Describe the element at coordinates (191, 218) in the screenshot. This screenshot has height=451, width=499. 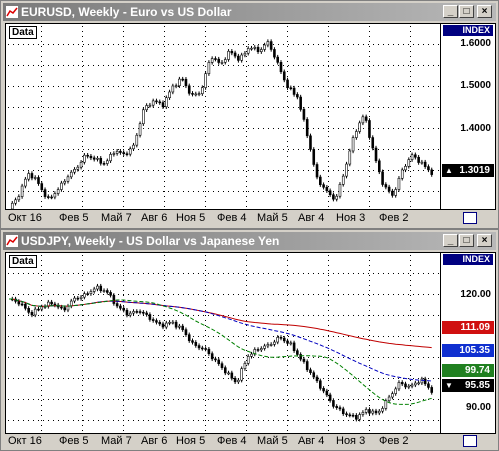
I see `x-tick: Ноя 5` at that location.